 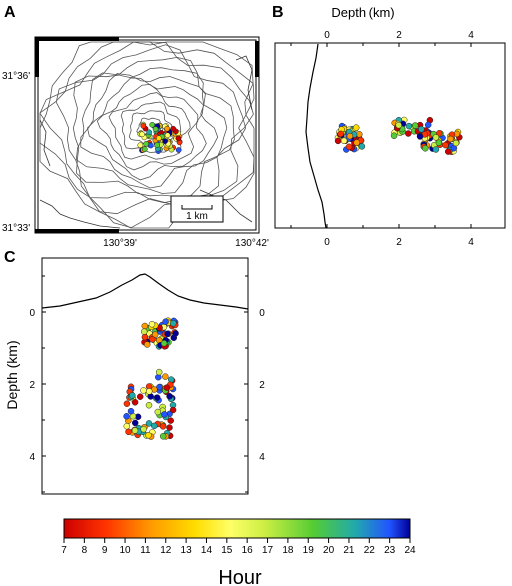 I want to click on panel-a-letter: A, so click(x=10, y=12).